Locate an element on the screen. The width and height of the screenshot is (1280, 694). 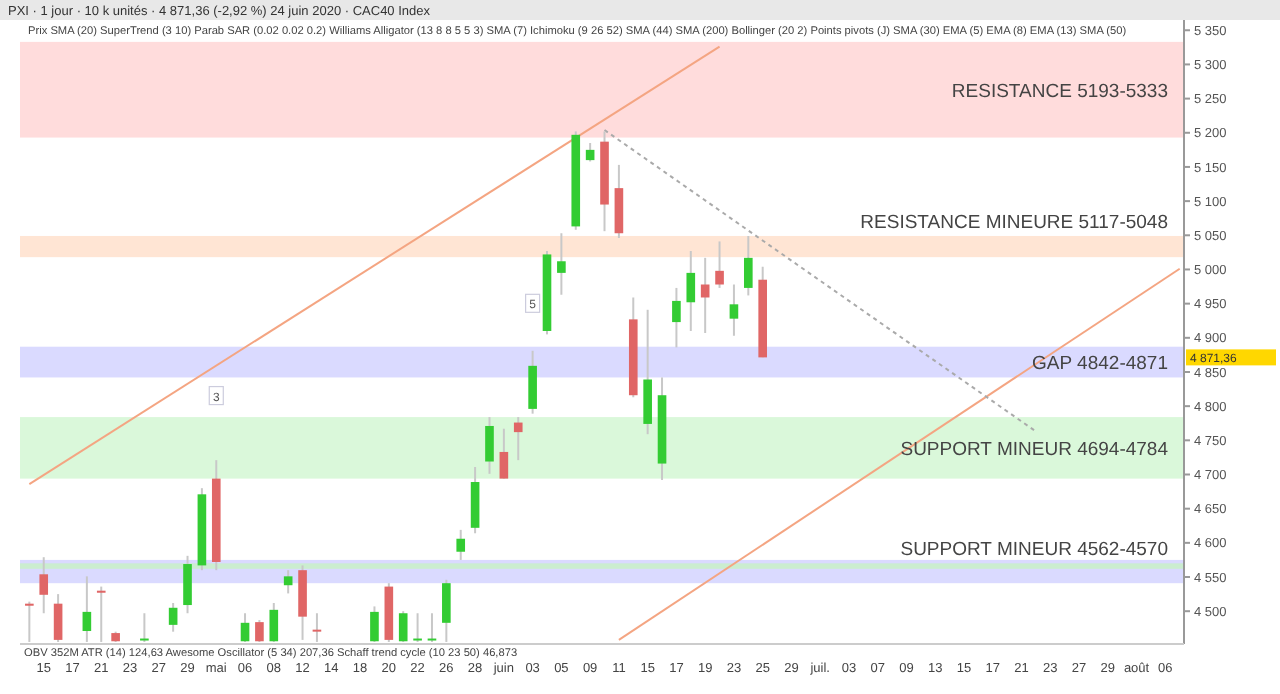
band-label: RESISTANCE 5193-5333 is located at coordinates (1059, 91).